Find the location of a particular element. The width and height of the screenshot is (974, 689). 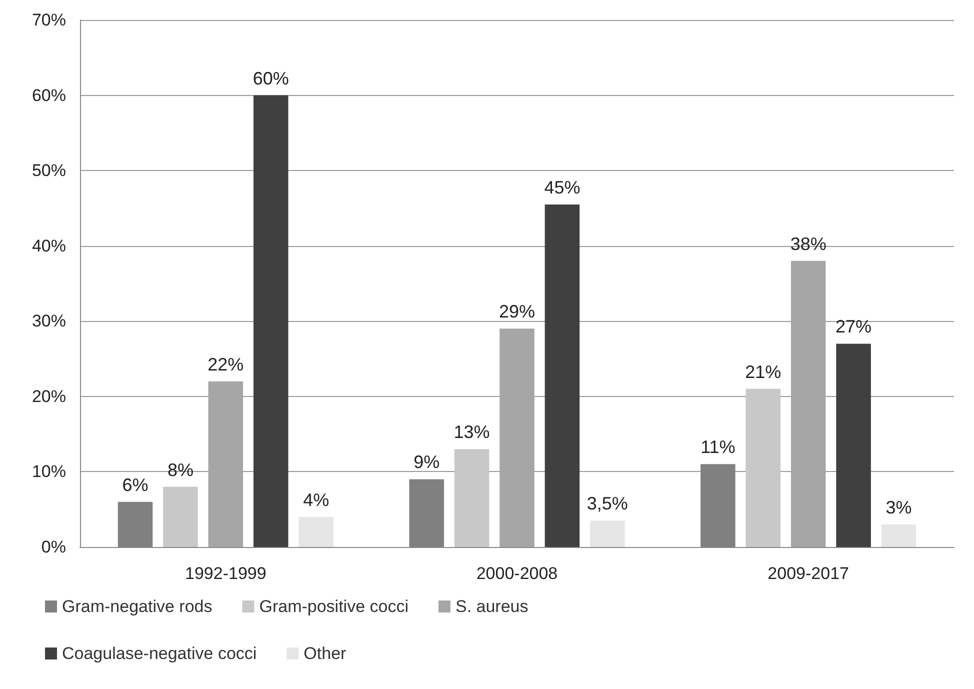

y-tick-label: 70% is located at coordinates (49, 20).